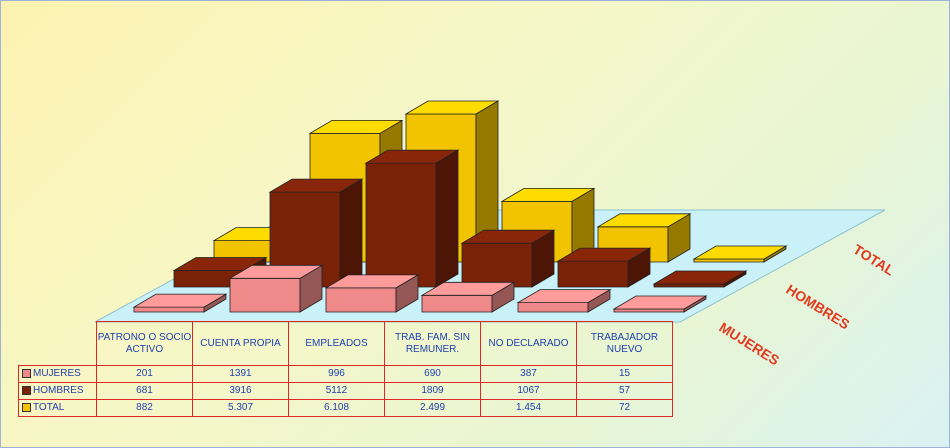  What do you see at coordinates (144, 391) in the screenshot?
I see `data-cell: 681` at bounding box center [144, 391].